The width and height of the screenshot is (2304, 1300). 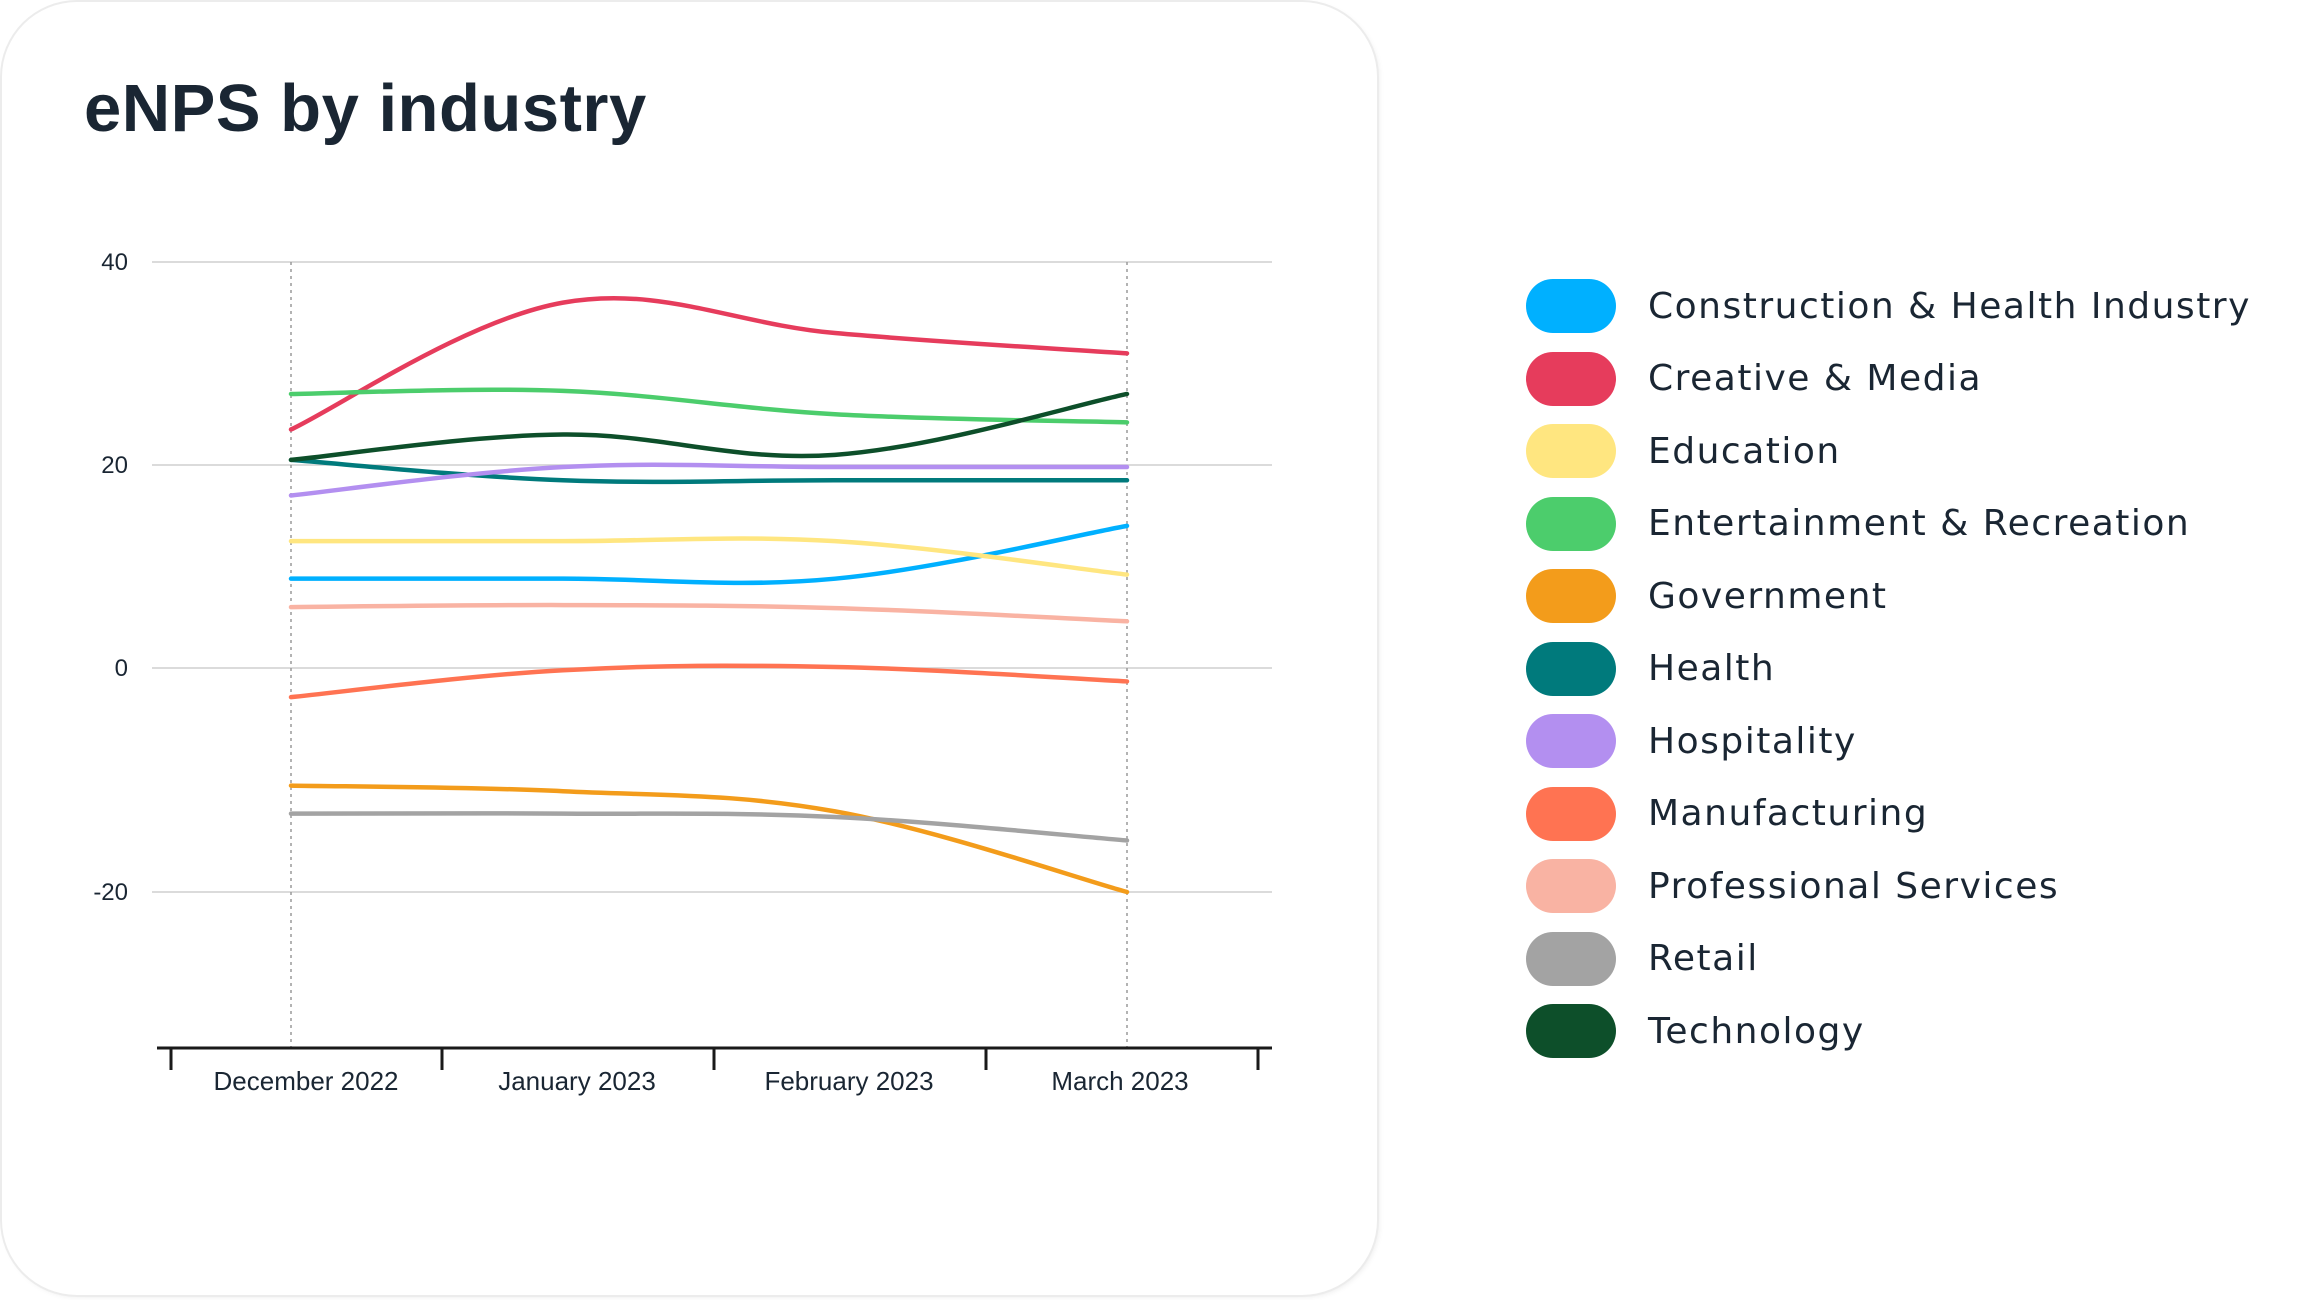 I want to click on series-line-retail, so click(x=709, y=827).